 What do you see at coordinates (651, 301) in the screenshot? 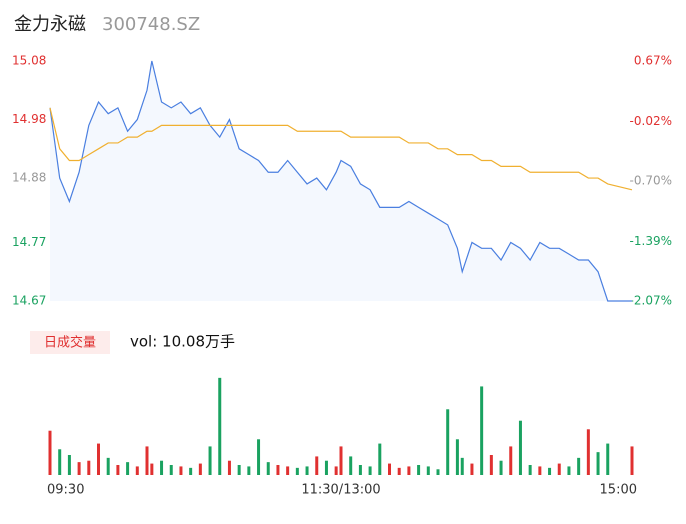
I see `y2-tick-label: -2.07%` at bounding box center [651, 301].